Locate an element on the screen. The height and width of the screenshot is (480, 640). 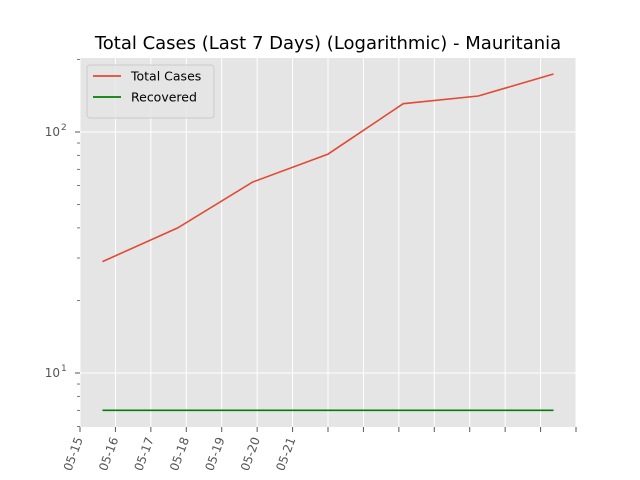
y-tick-exponent: 1 is located at coordinates (64, 369).